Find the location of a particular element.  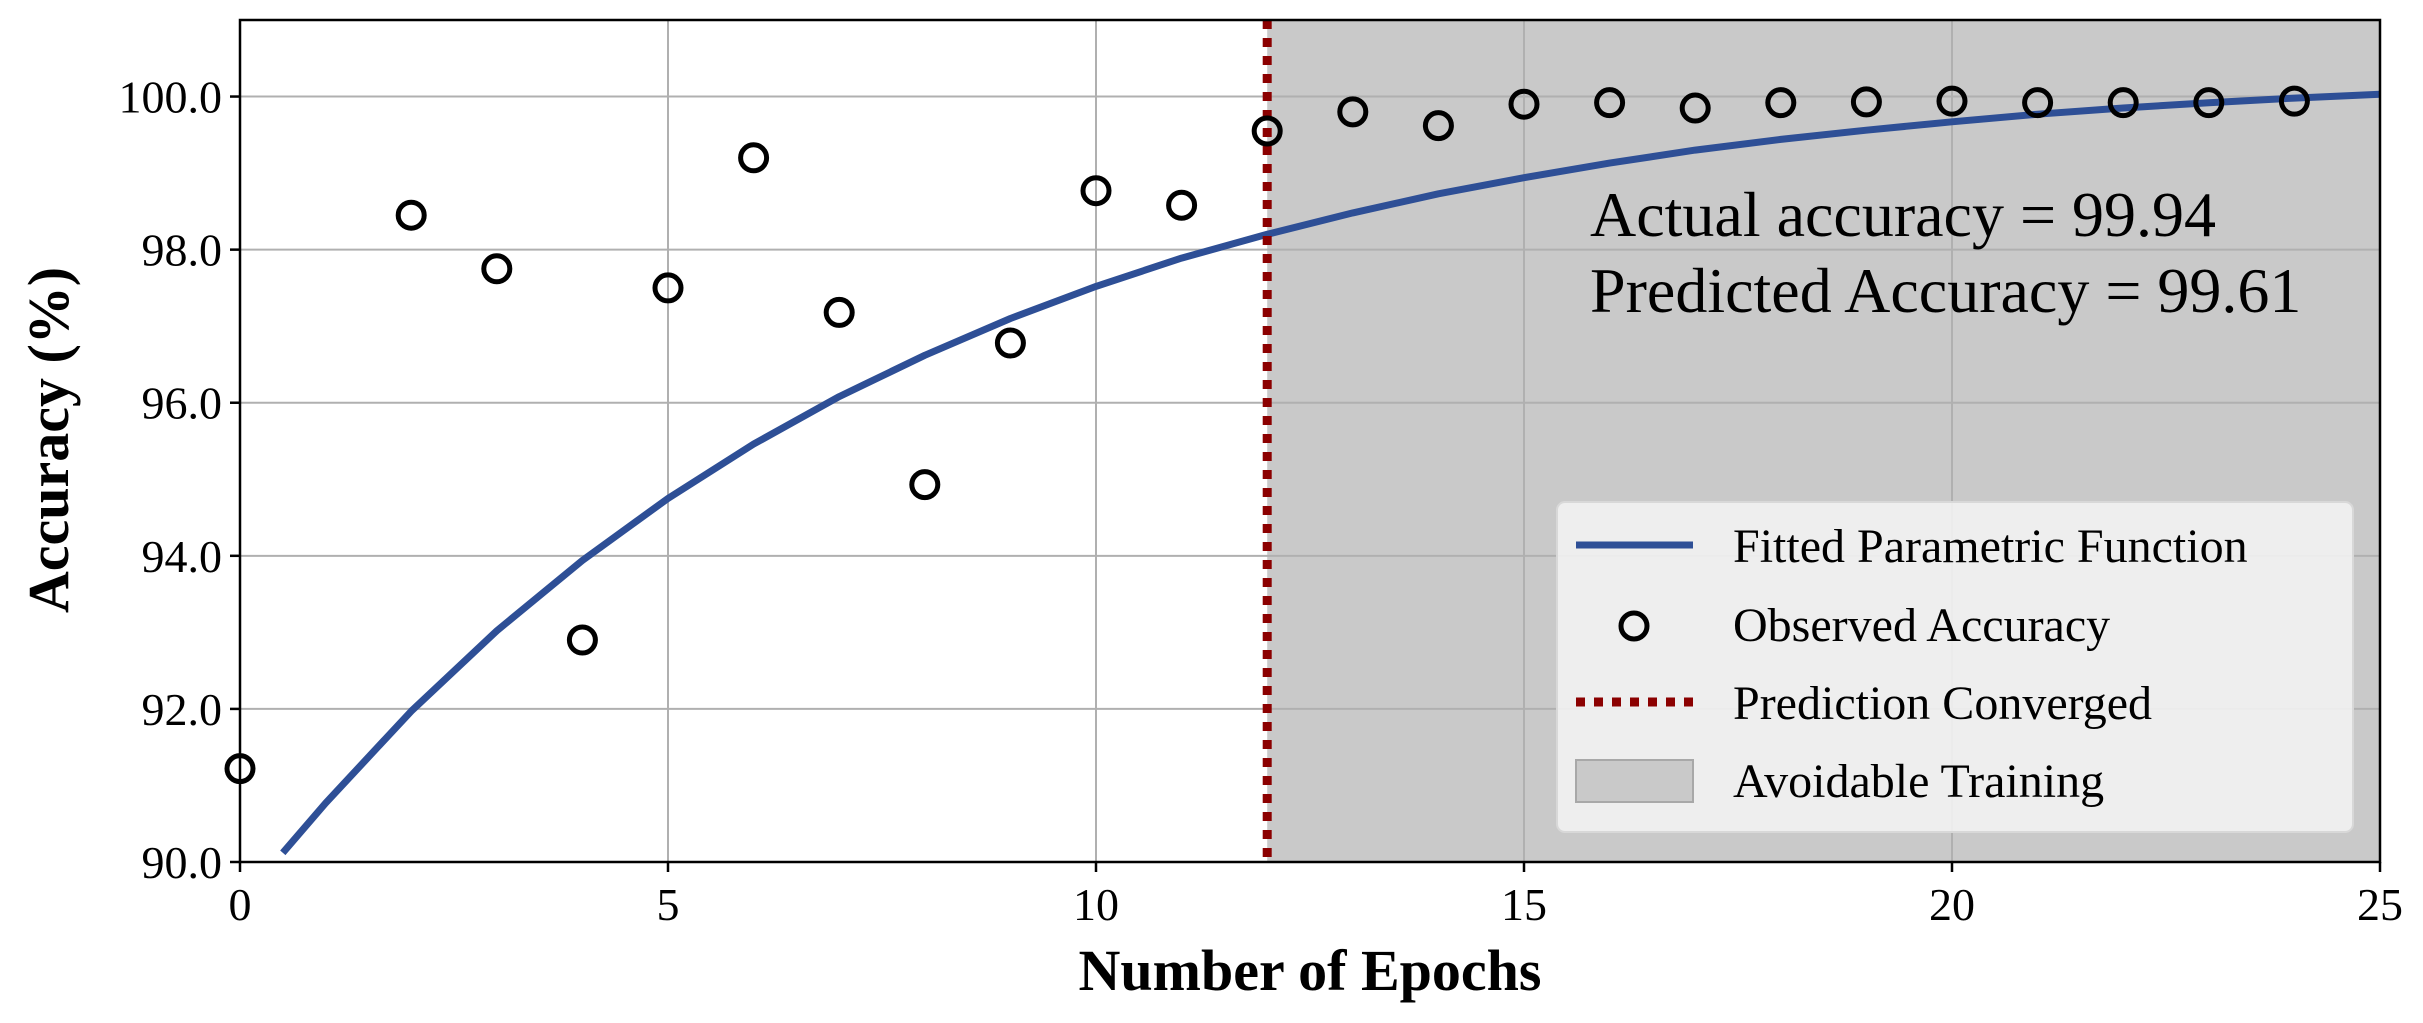

legend-item-avoidable: Avoidable Training is located at coordinates (1839, 781).